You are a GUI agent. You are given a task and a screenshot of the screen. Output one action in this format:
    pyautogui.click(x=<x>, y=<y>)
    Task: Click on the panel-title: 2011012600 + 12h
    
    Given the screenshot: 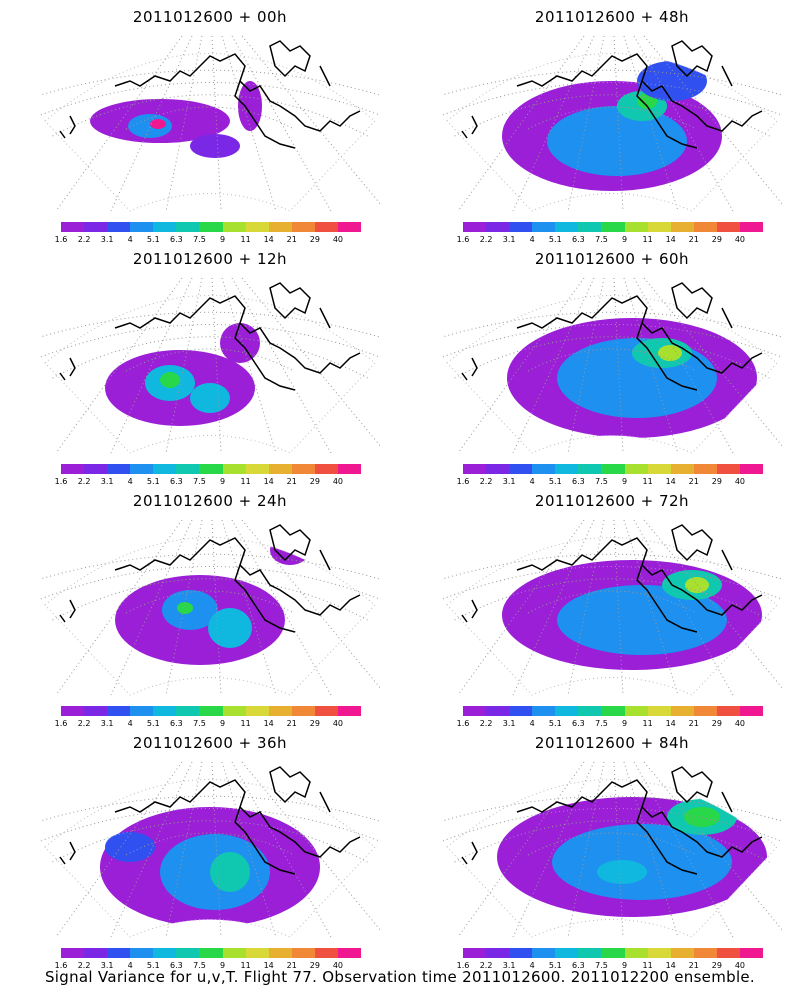 What is the action you would take?
    pyautogui.click(x=210, y=259)
    